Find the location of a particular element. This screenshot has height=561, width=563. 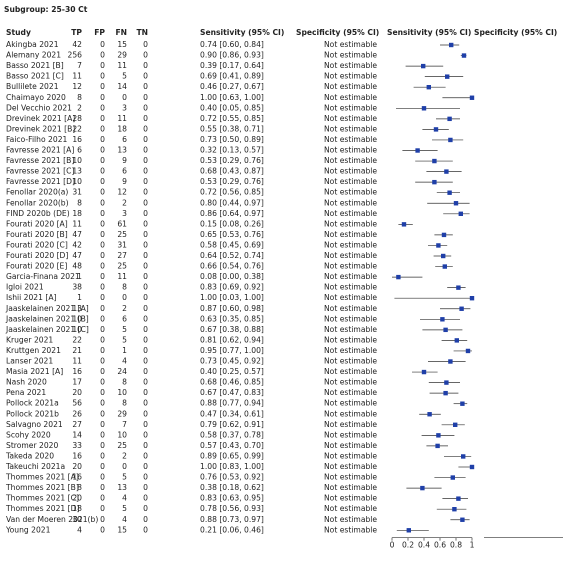

sensitivity-ci: 0.90 [0.86, 0.93] is located at coordinates (232, 55).